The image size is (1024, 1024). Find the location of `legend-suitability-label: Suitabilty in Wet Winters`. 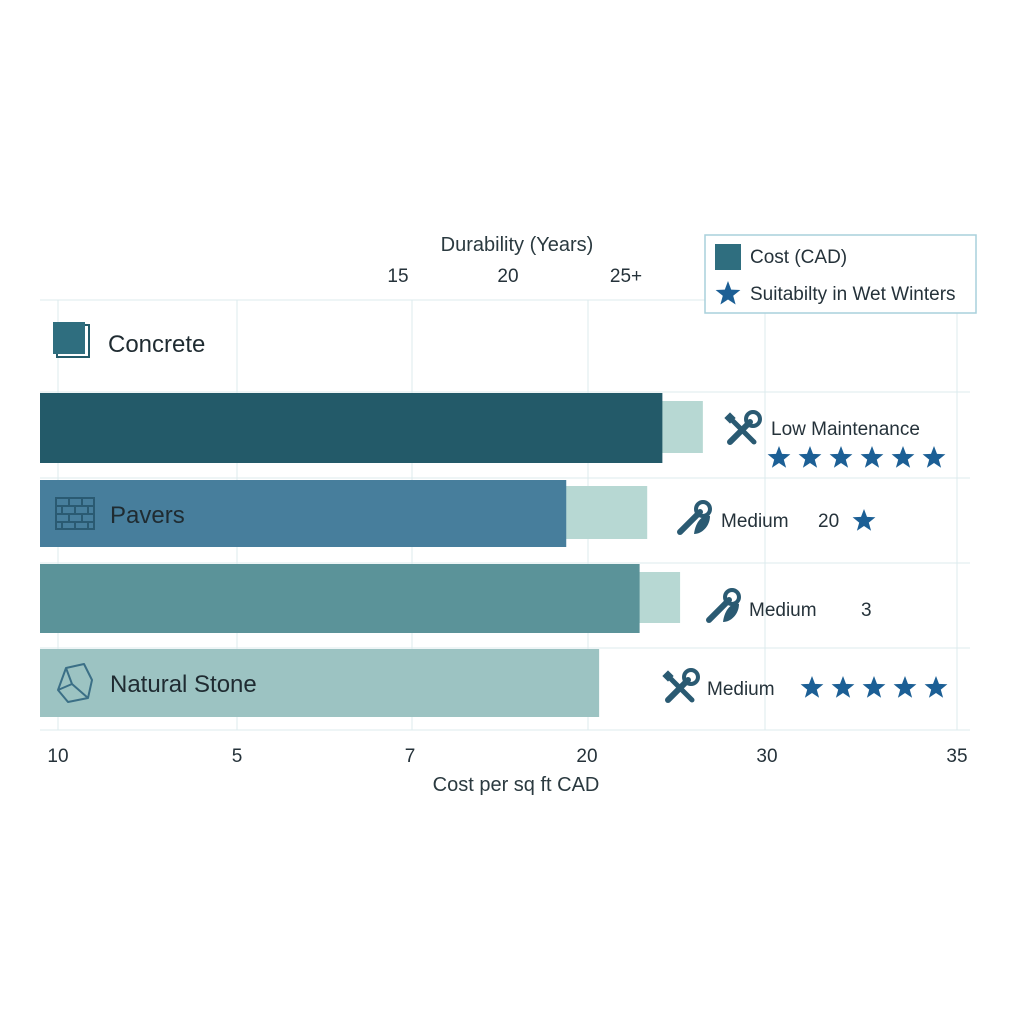

legend-suitability-label: Suitabilty in Wet Winters is located at coordinates (853, 294).